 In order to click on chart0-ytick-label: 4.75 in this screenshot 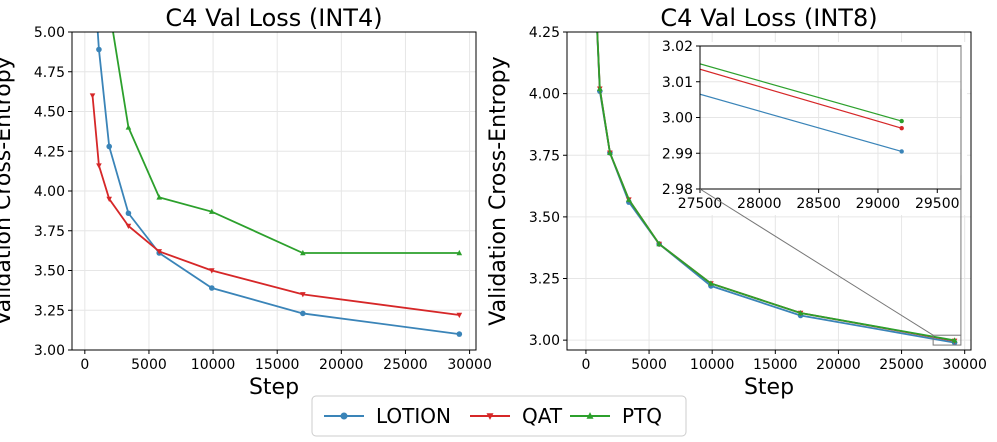, I will do `click(49, 73)`.